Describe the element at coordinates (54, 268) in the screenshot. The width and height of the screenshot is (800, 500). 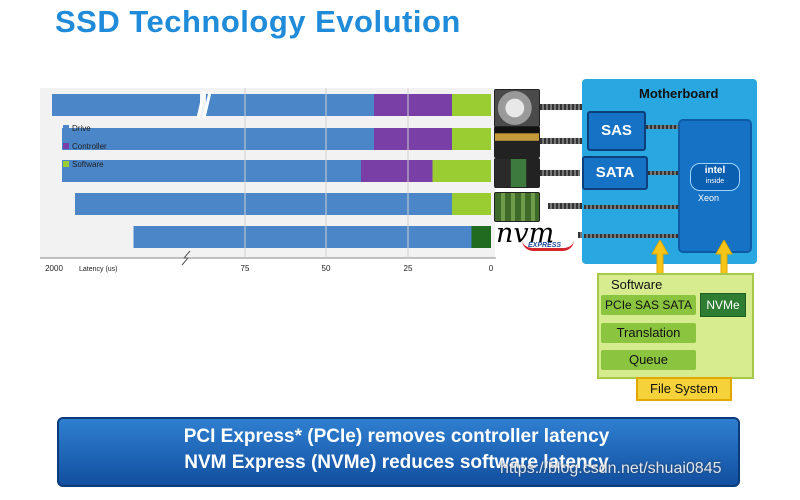
I see `x-tick-label: 2000` at that location.